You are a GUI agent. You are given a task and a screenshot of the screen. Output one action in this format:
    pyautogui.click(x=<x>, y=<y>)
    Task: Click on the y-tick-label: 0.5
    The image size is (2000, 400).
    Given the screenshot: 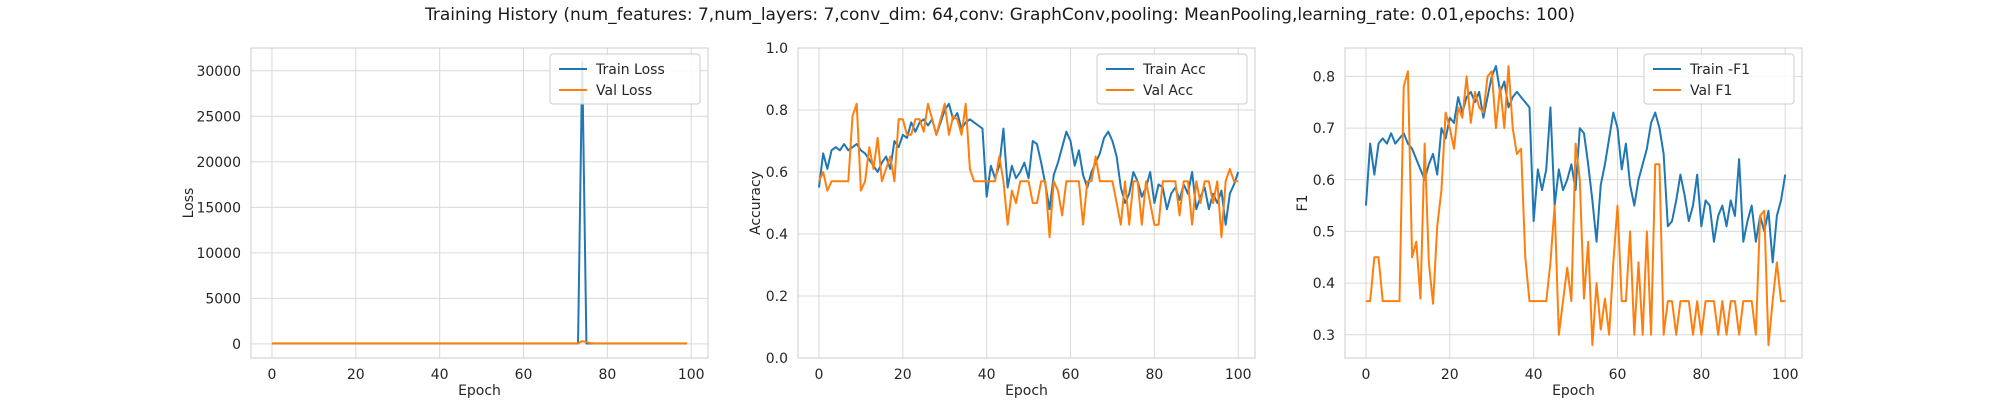 What is the action you would take?
    pyautogui.click(x=1324, y=232)
    